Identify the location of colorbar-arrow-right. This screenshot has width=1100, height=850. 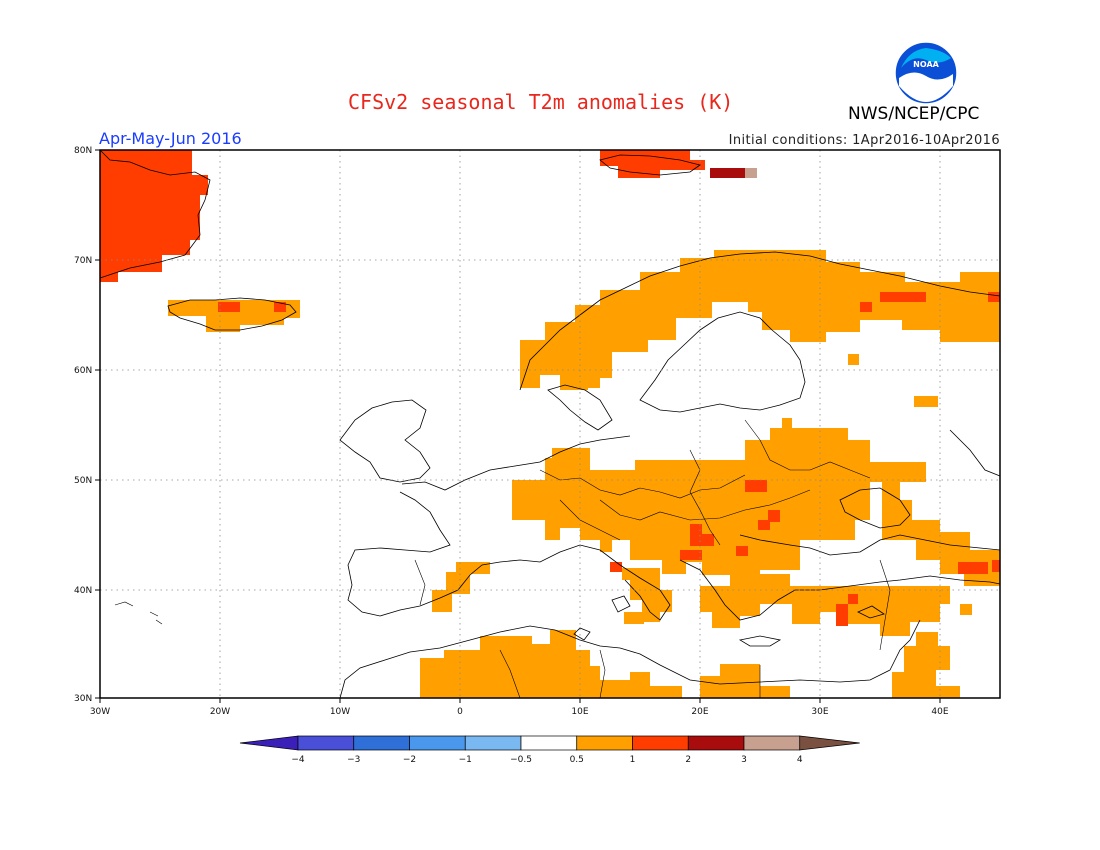
(829, 743).